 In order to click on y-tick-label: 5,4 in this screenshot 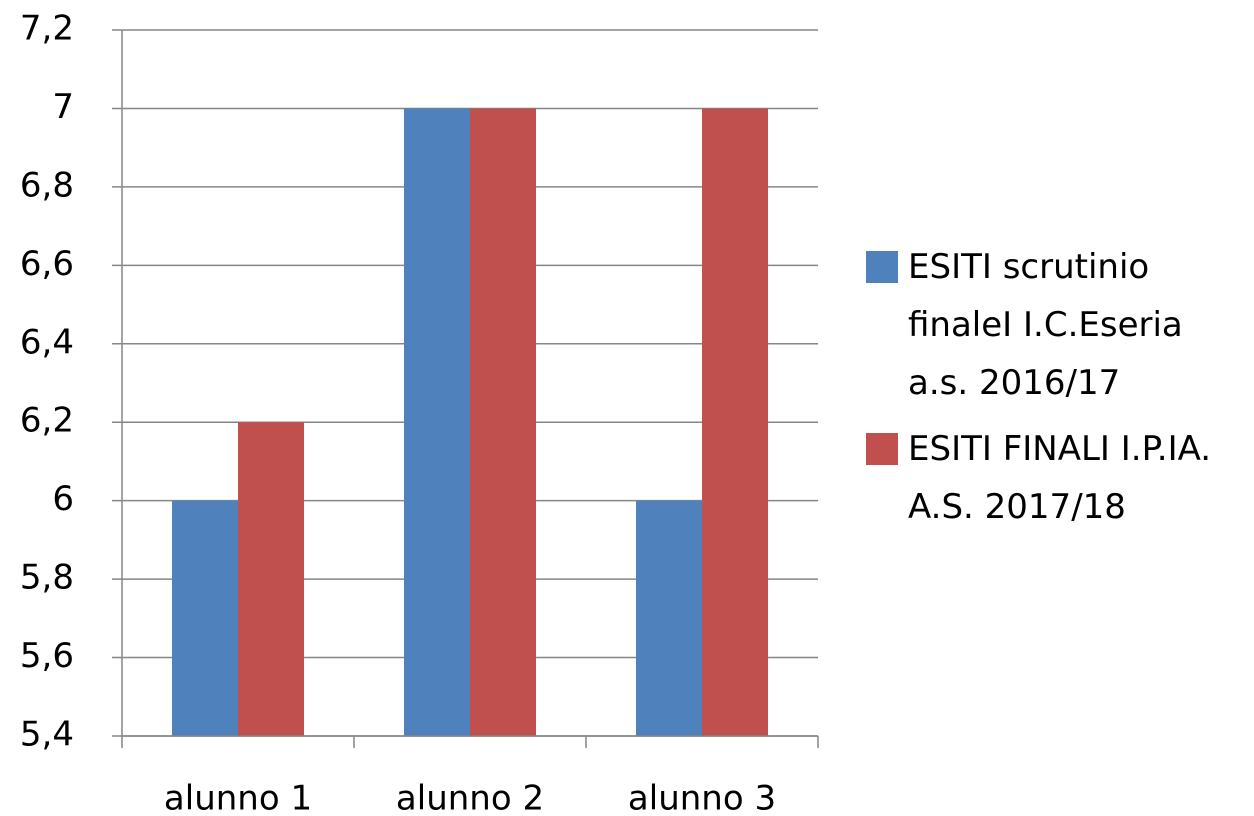, I will do `click(47, 735)`.